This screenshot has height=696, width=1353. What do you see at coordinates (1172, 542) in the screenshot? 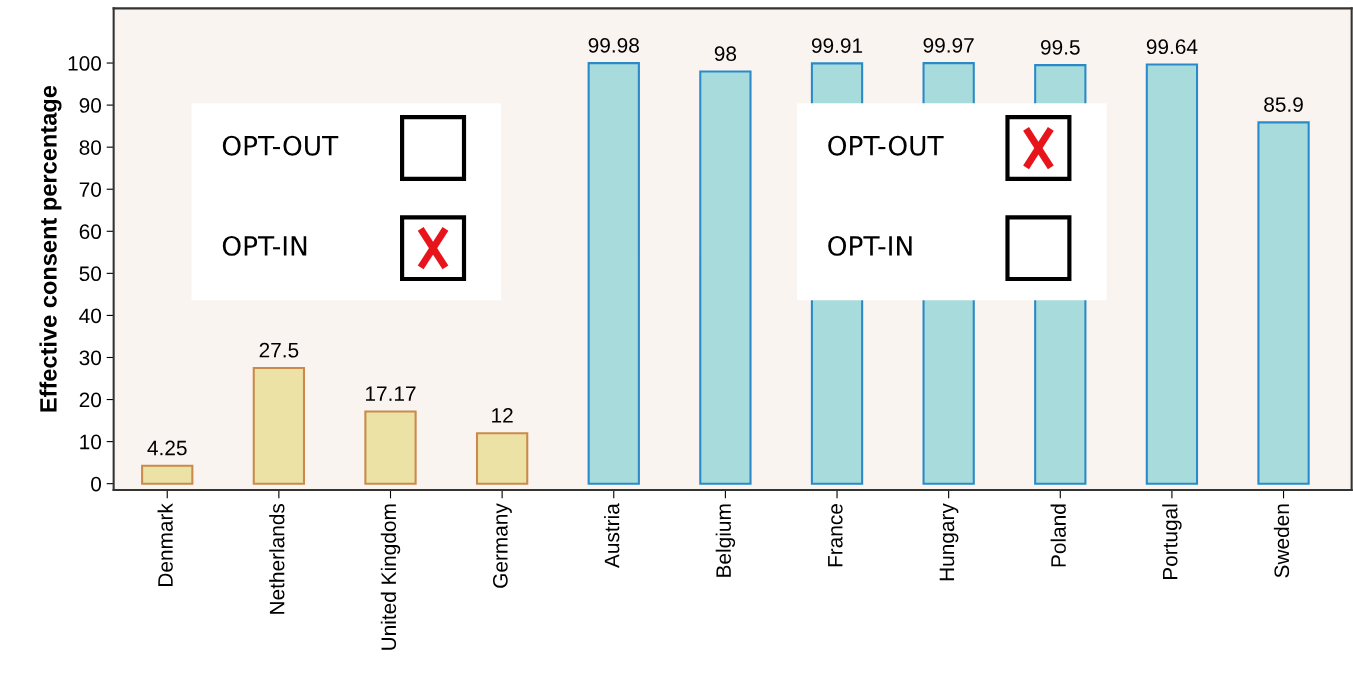
I see `x-tick-label: Portugal` at bounding box center [1172, 542].